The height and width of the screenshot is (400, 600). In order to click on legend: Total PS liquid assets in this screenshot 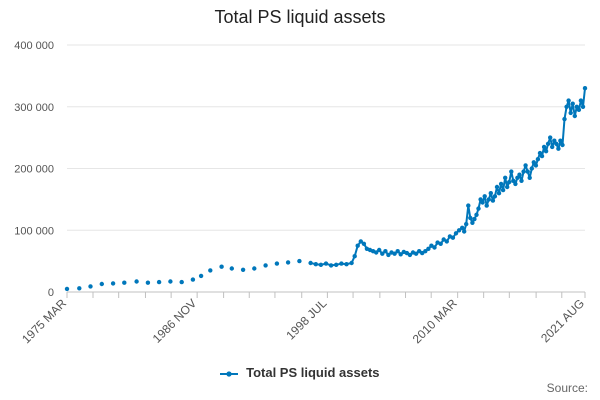, I will do `click(300, 372)`.